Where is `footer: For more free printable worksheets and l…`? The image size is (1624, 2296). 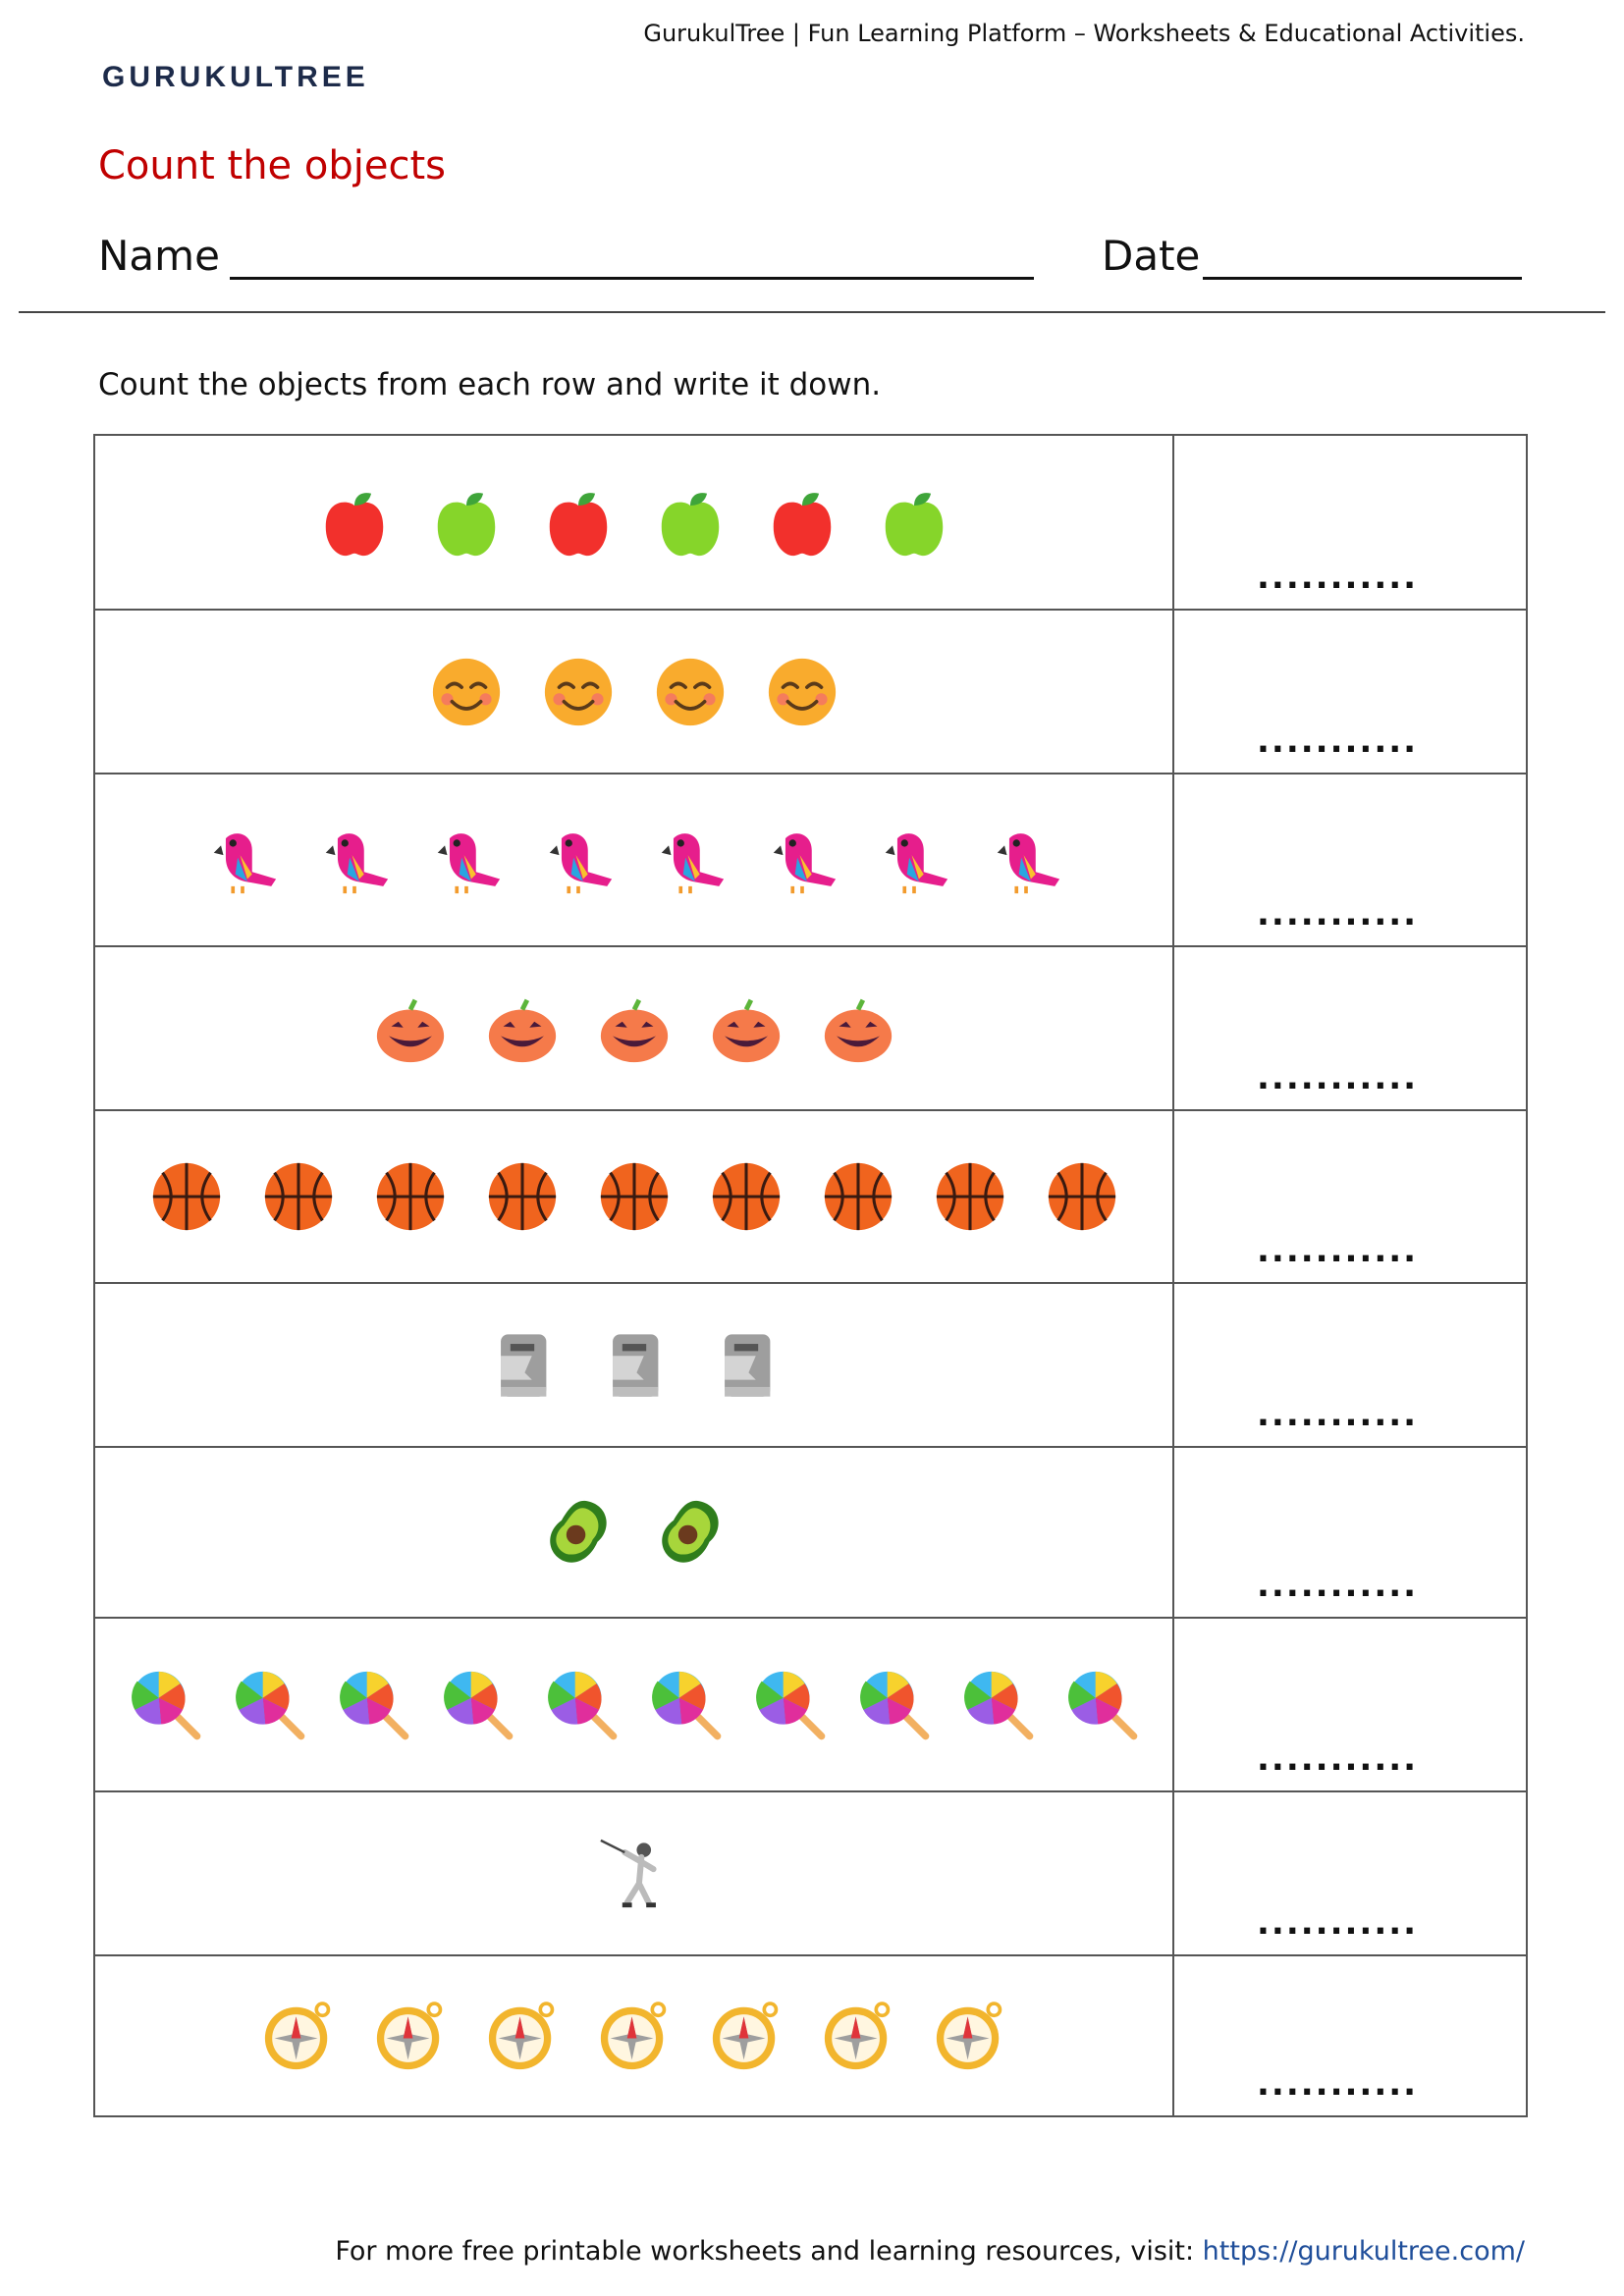
footer: For more free printable worksheets and l… is located at coordinates (930, 2251).